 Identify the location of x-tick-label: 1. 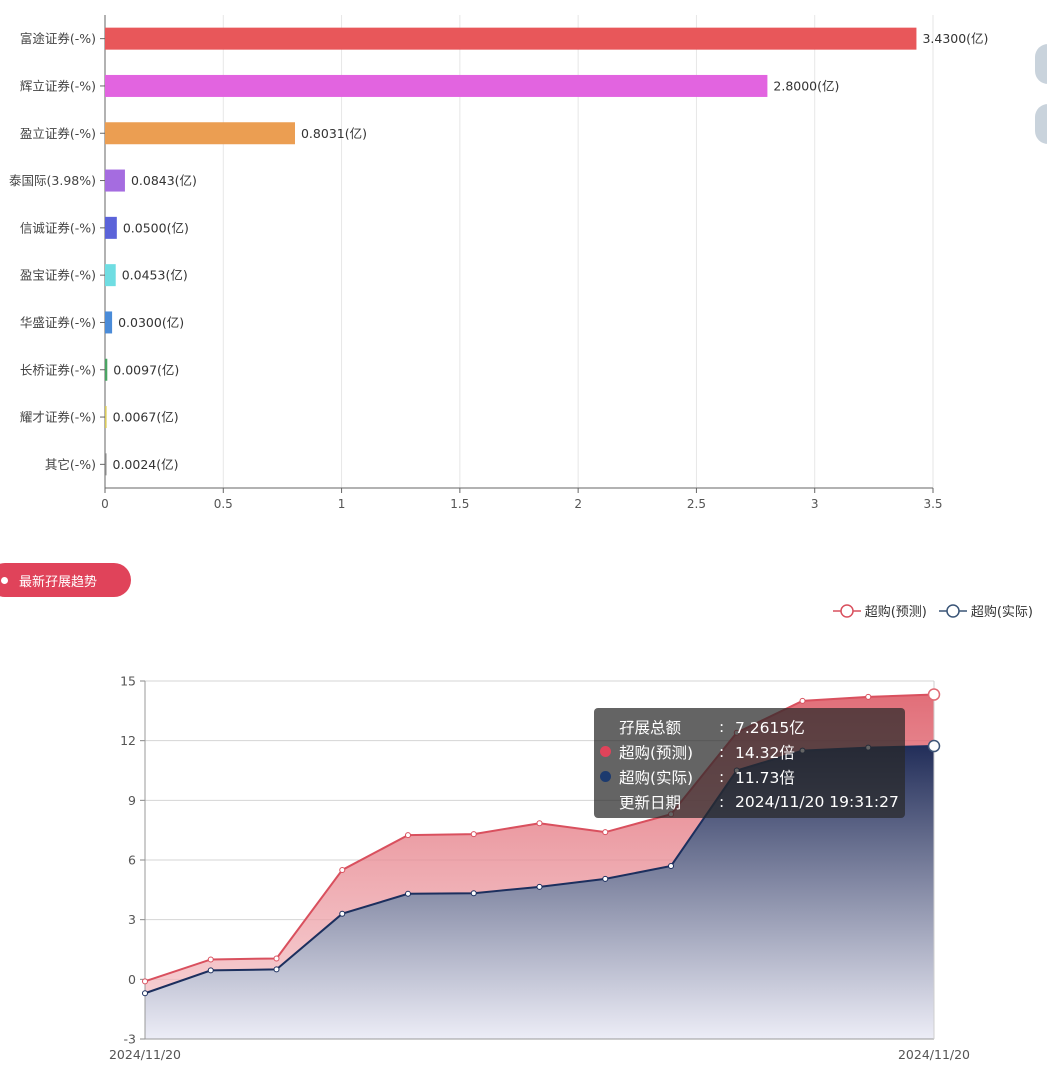
(342, 504).